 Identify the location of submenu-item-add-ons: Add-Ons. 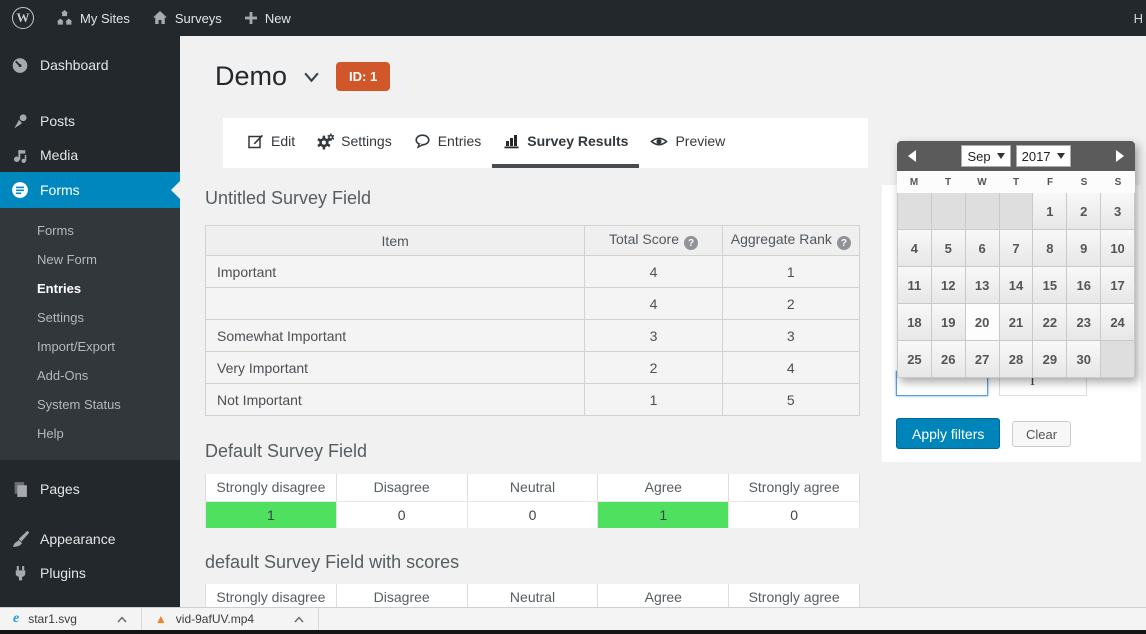
(63, 375).